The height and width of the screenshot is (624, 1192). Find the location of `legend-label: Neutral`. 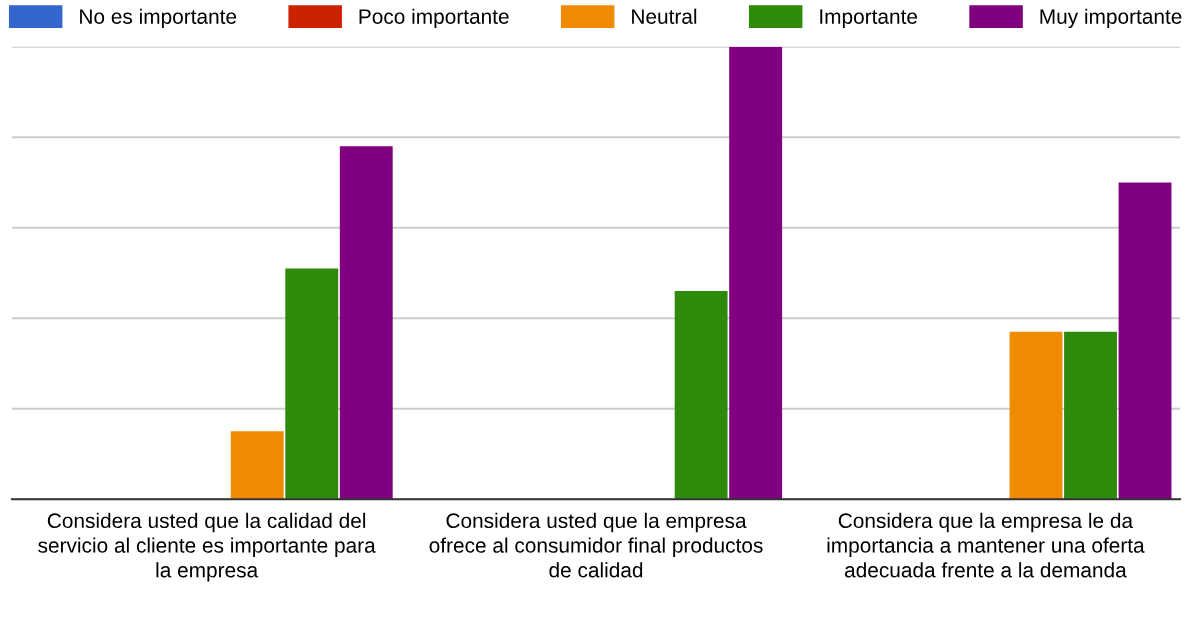

legend-label: Neutral is located at coordinates (664, 16).